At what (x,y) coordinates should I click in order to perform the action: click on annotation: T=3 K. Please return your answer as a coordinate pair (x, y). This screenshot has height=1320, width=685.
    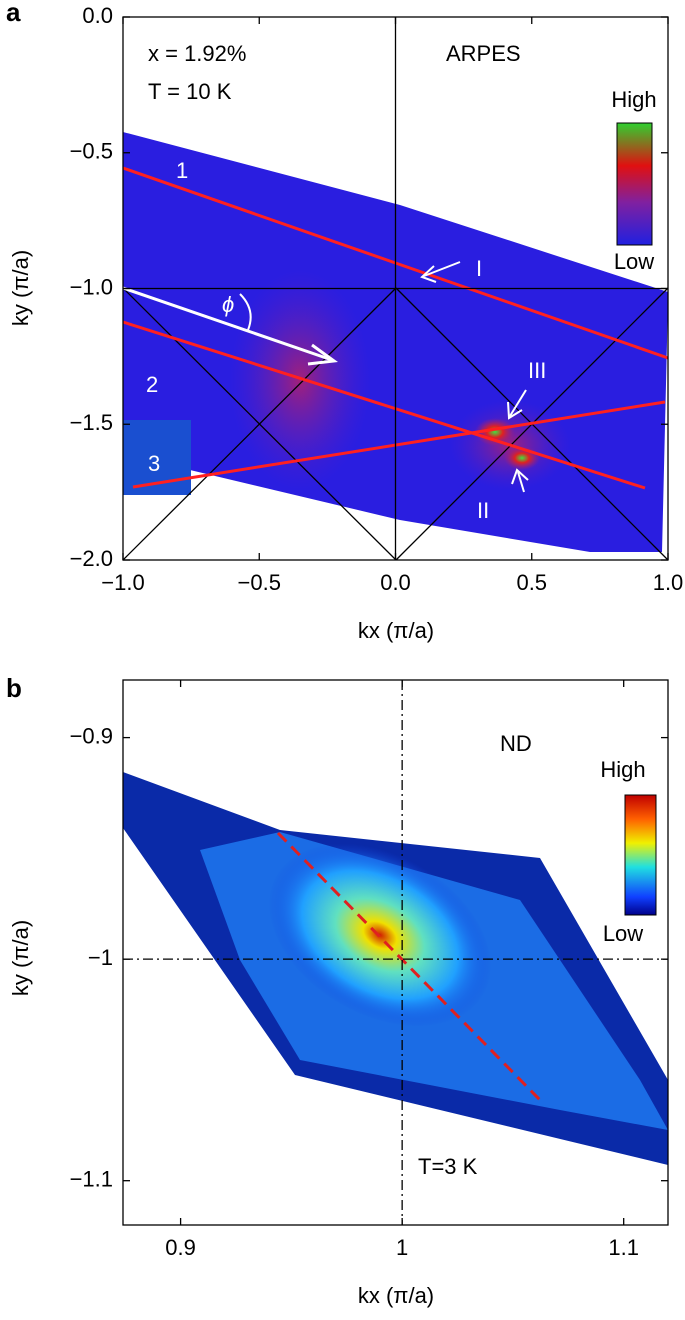
    Looking at the image, I should click on (448, 1166).